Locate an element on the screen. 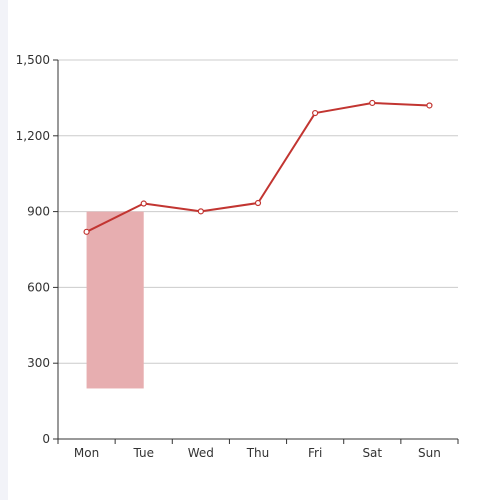 The width and height of the screenshot is (500, 500). y-tick-label: 1,500 is located at coordinates (33, 60).